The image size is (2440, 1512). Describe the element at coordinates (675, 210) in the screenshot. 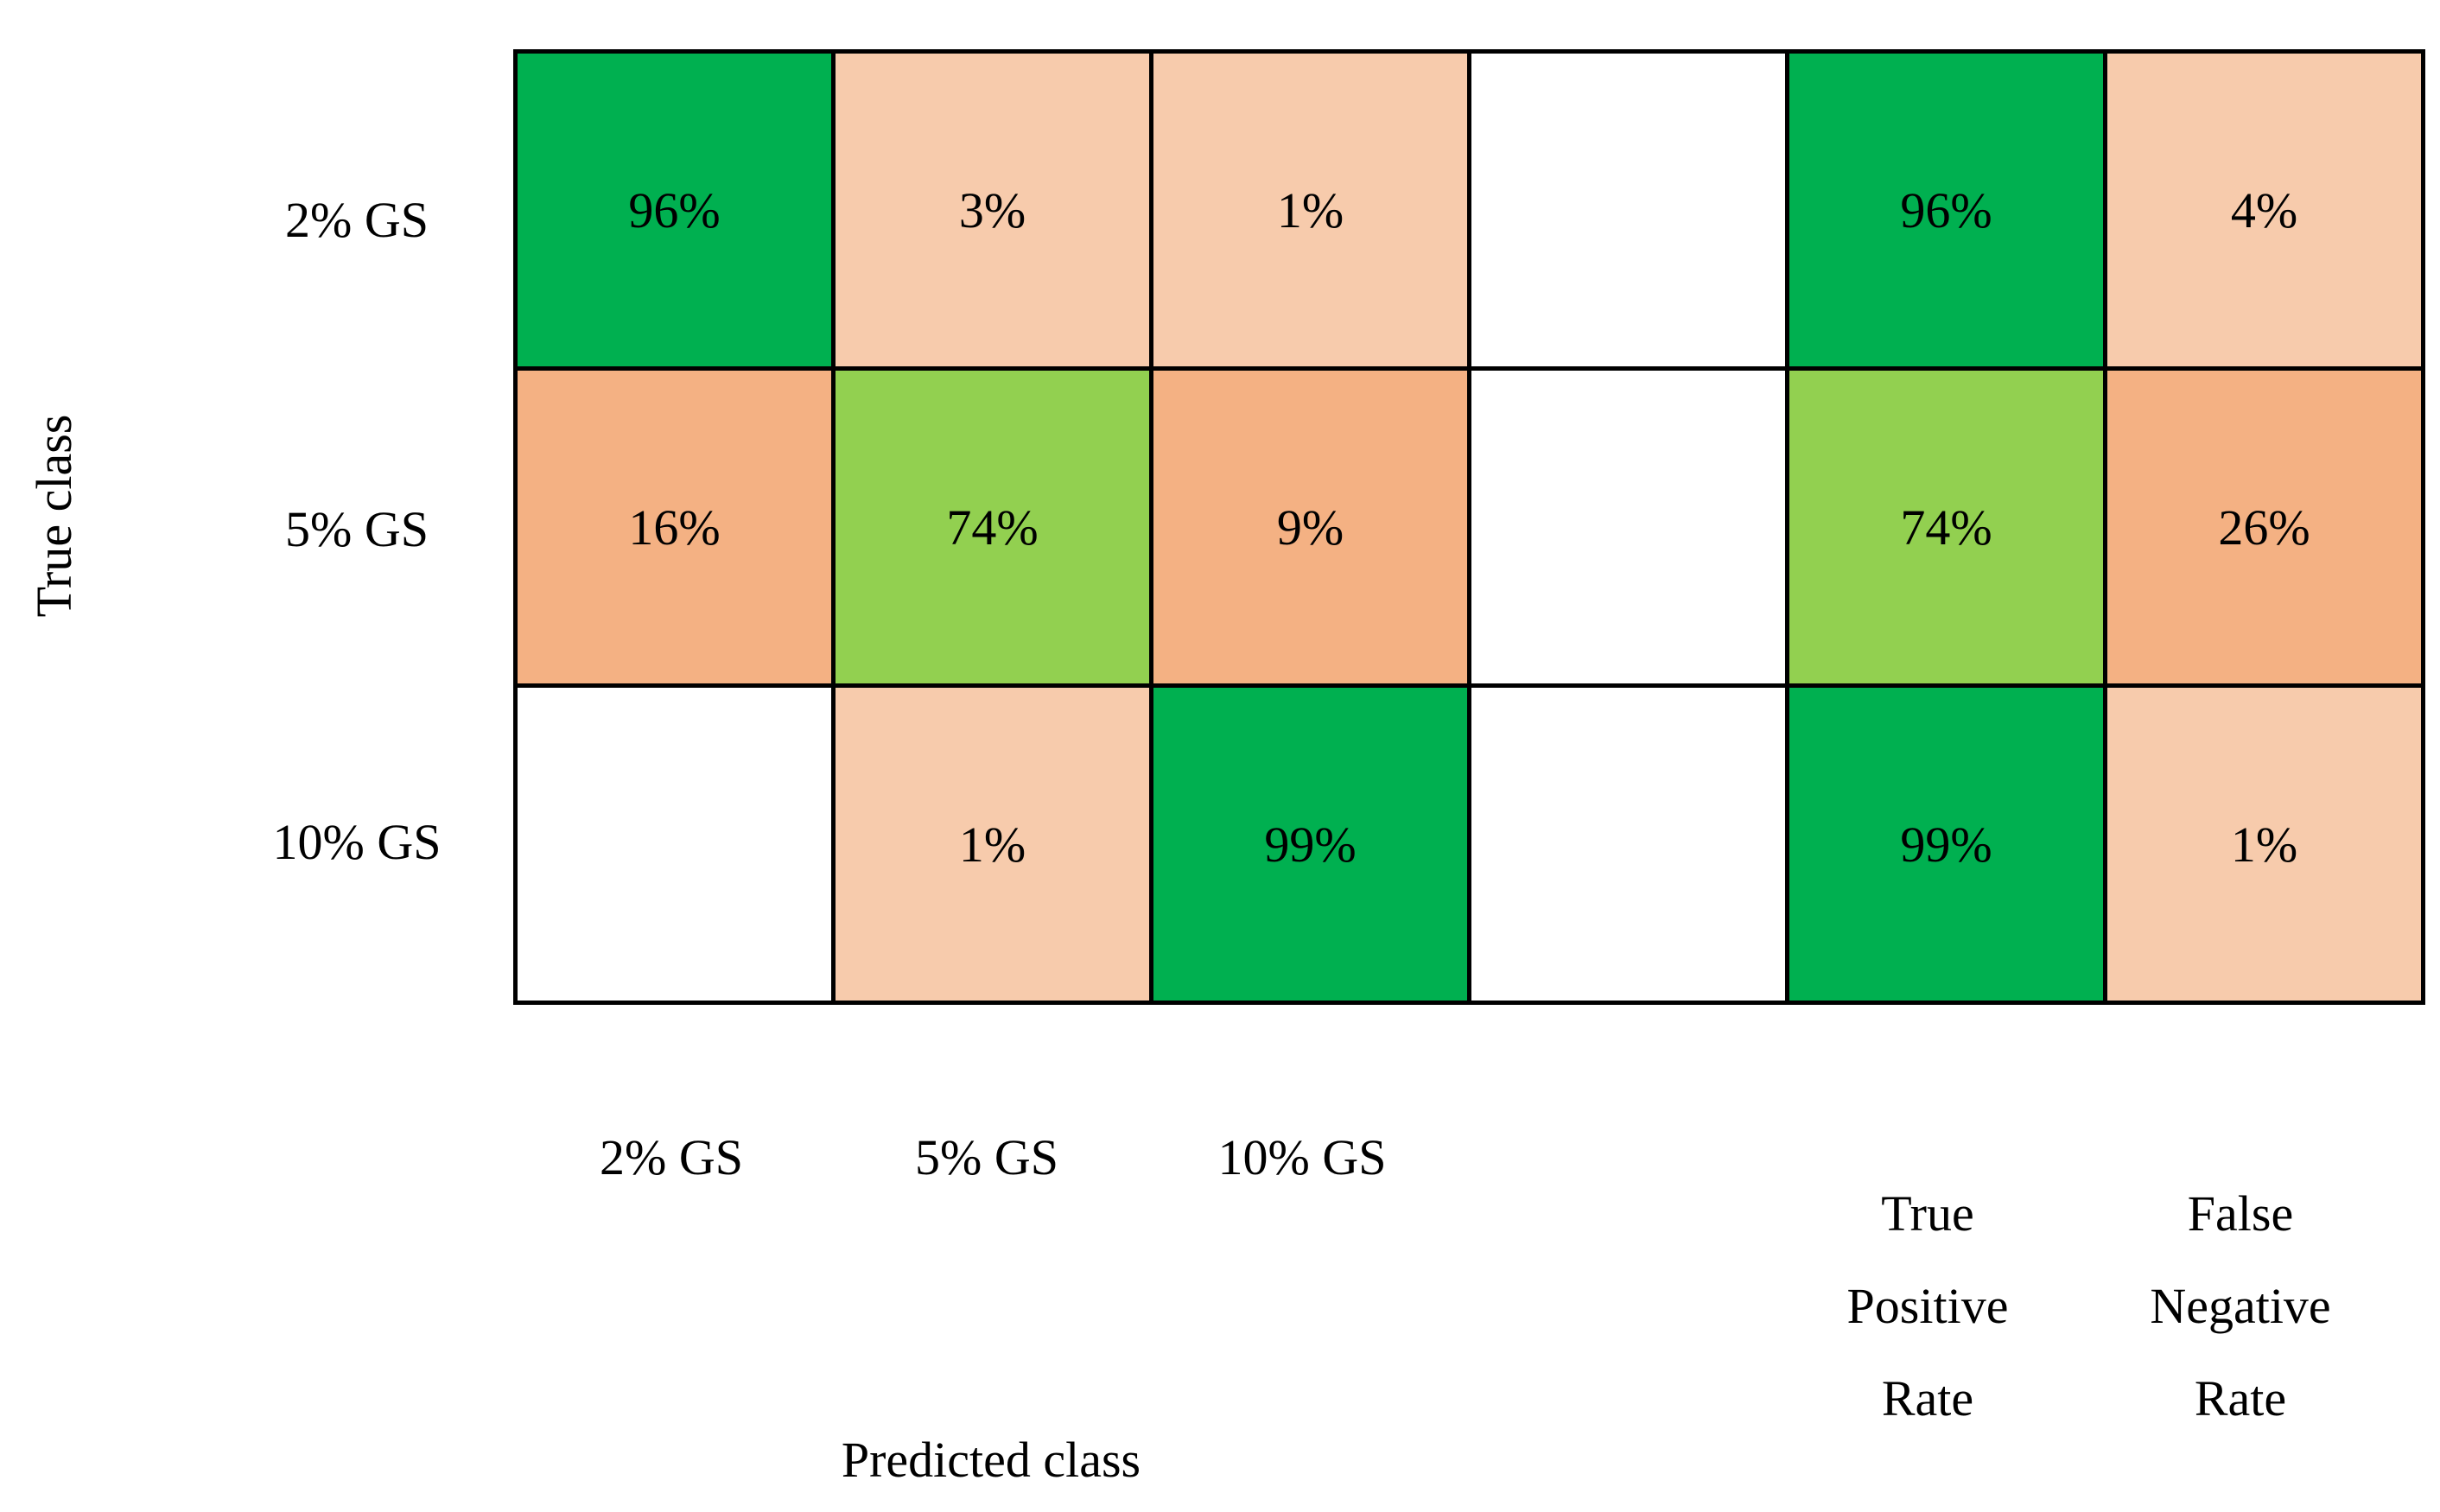

I see `cell-true2-pred2: 96%` at that location.